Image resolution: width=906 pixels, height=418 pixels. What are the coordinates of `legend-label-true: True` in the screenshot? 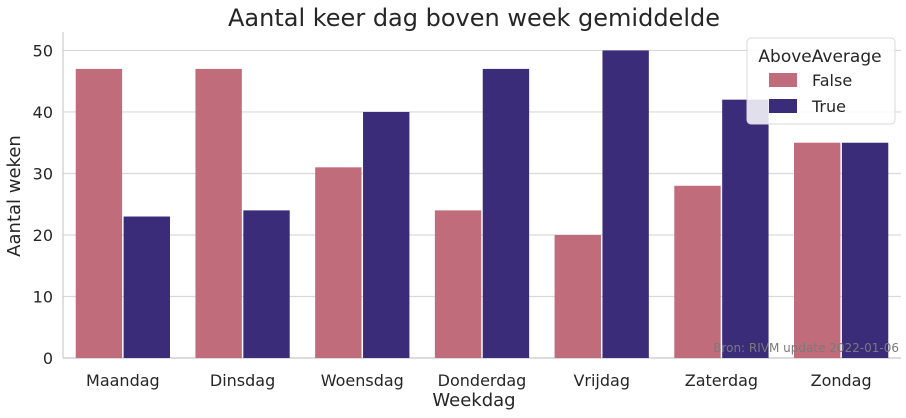 It's located at (828, 106).